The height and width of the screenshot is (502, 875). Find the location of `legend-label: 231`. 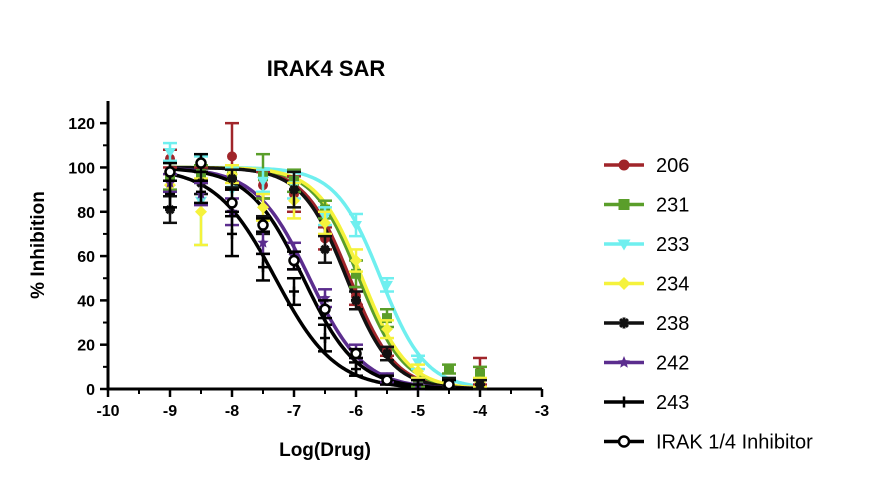

legend-label: 231 is located at coordinates (672, 206).